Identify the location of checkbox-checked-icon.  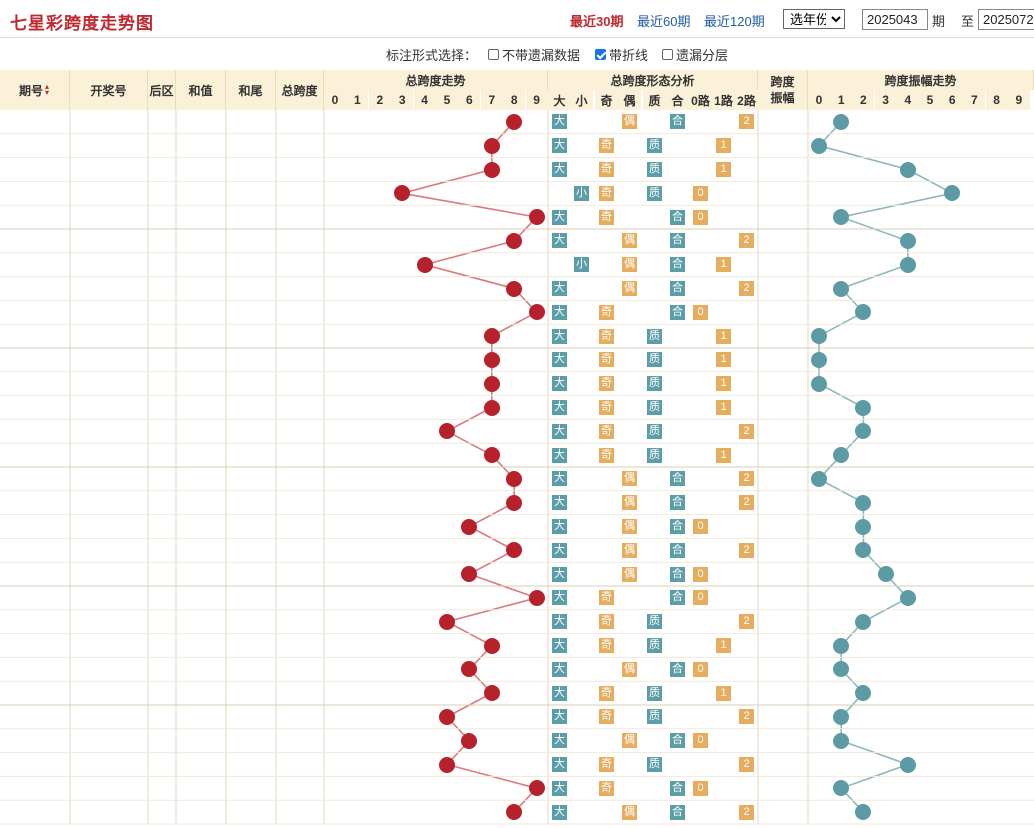
(600, 54).